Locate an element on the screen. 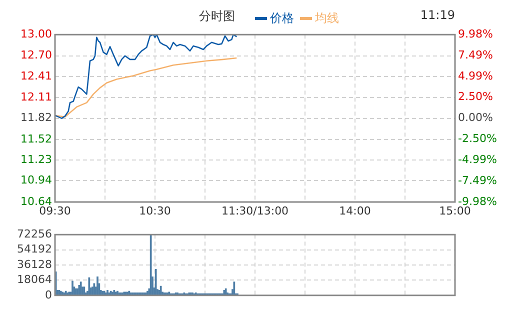 This screenshot has height=330, width=505. y2-tick-label: 2.50% is located at coordinates (475, 97).